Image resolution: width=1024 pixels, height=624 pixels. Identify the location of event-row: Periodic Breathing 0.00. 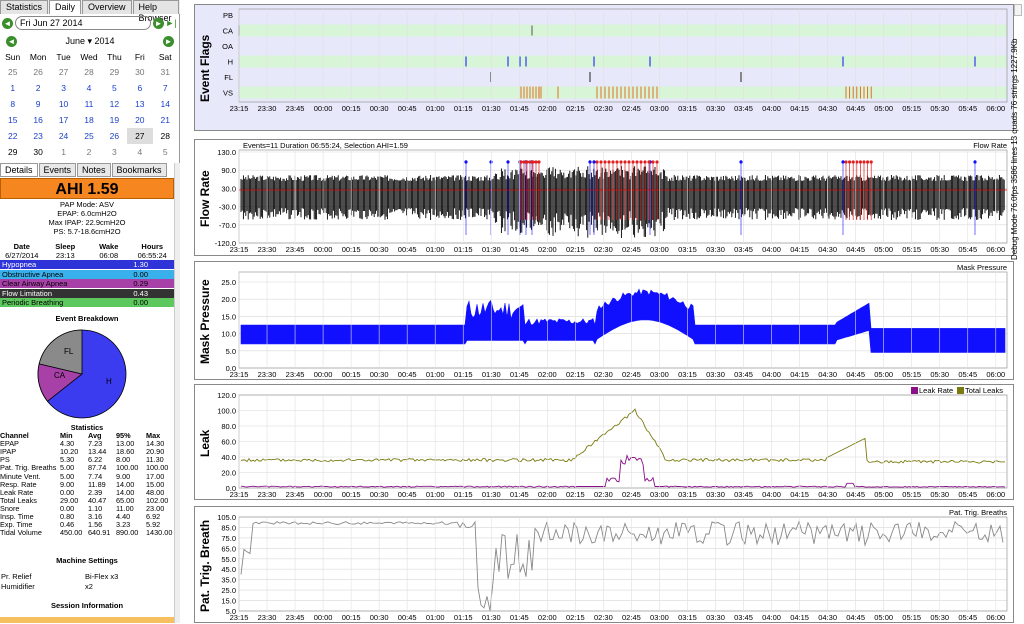
(87, 302).